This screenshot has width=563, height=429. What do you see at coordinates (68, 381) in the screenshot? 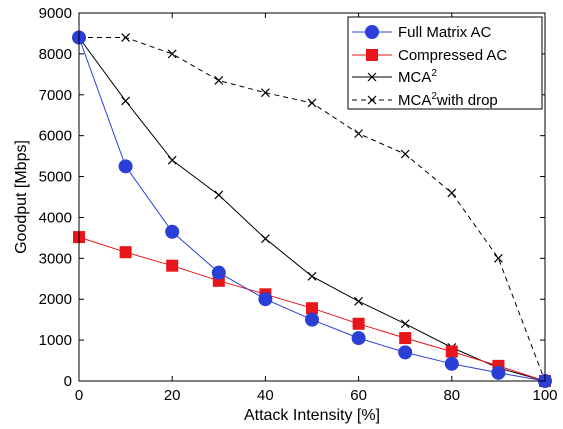
I see `y-tick-label: 0` at bounding box center [68, 381].